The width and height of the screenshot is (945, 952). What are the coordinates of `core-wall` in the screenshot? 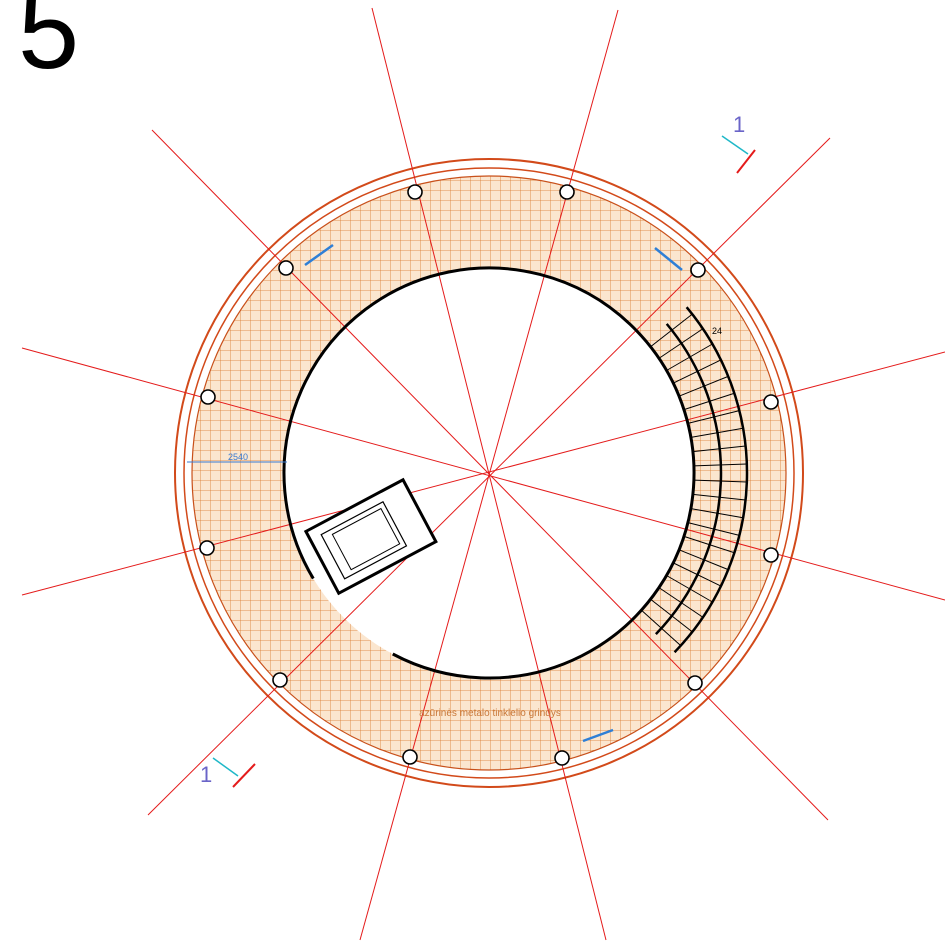 It's located at (366, 539).